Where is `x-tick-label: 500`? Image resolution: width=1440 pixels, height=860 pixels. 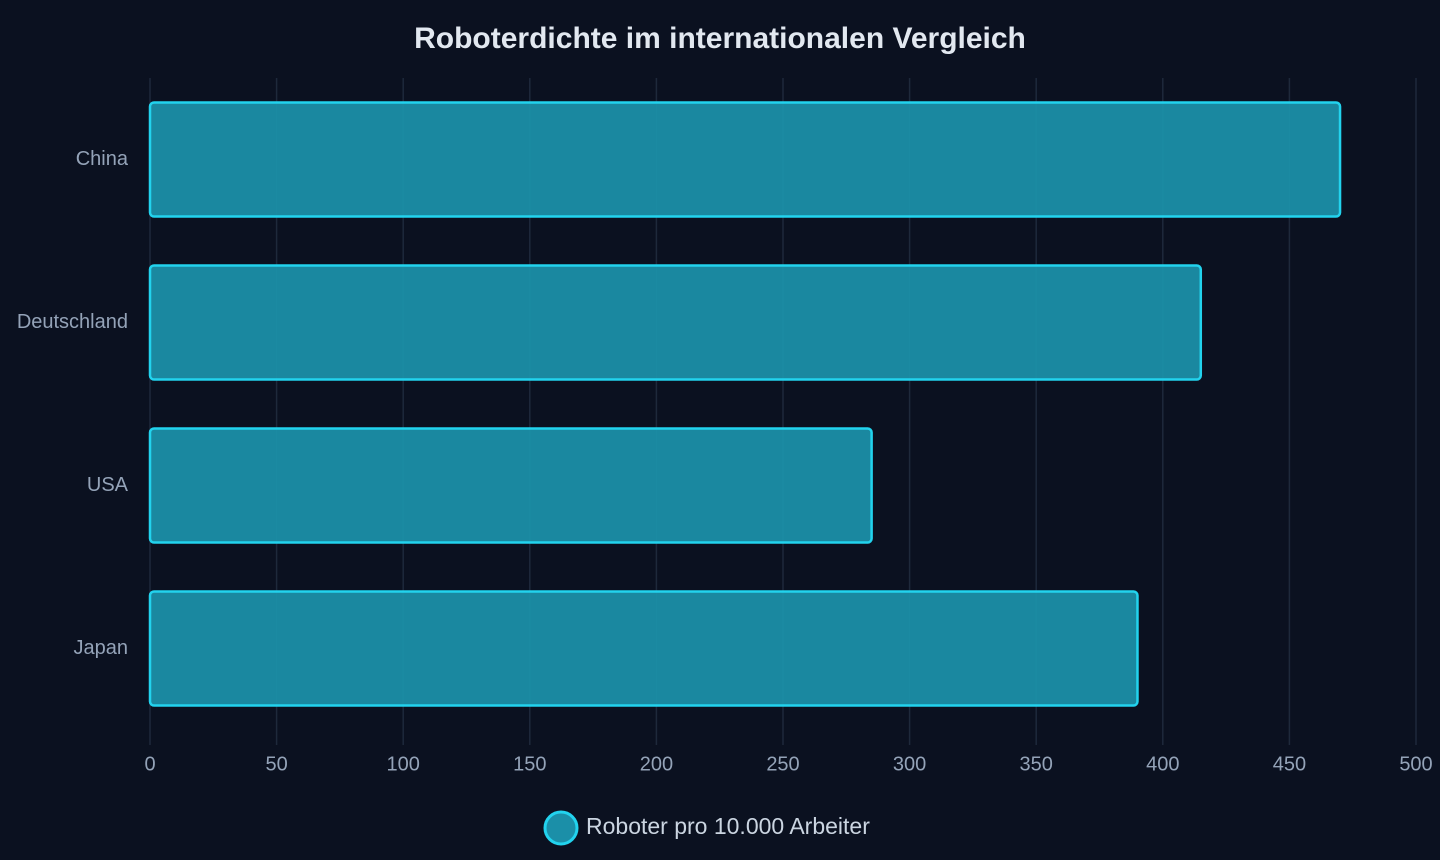 x-tick-label: 500 is located at coordinates (1415, 764).